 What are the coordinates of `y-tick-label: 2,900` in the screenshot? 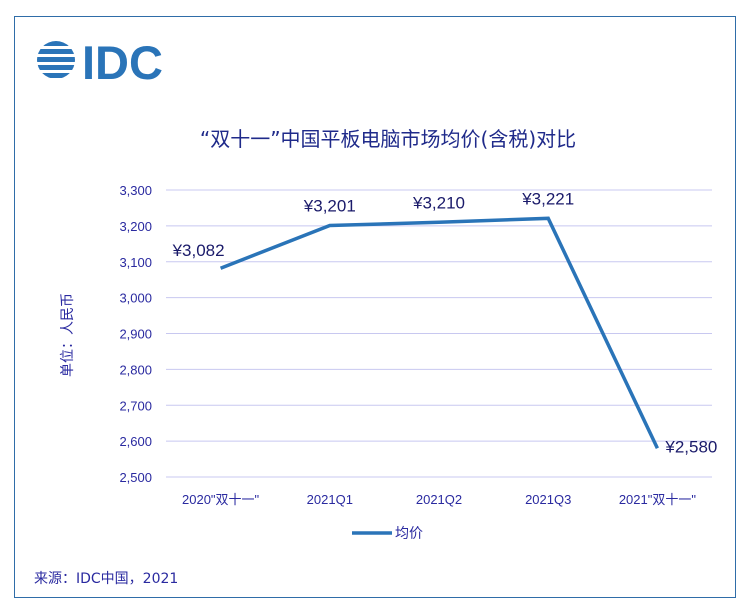 It's located at (135, 334).